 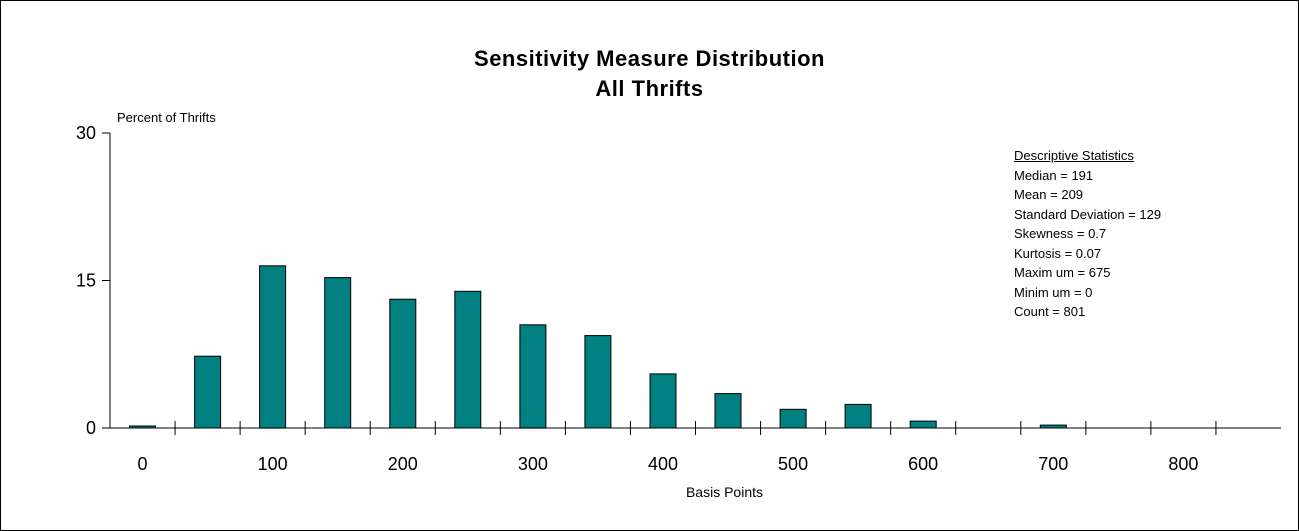 I want to click on stat-median: Median = 191, so click(x=1054, y=175).